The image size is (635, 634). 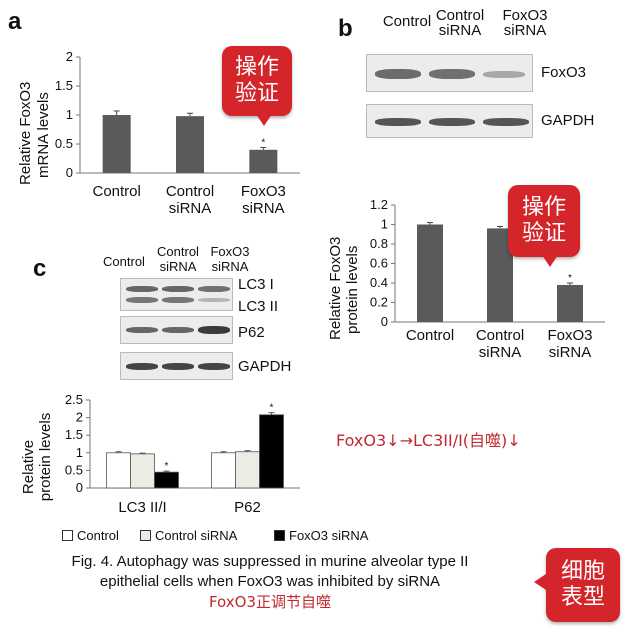 I want to click on panel-b-blot-foxo3, so click(x=449, y=73).